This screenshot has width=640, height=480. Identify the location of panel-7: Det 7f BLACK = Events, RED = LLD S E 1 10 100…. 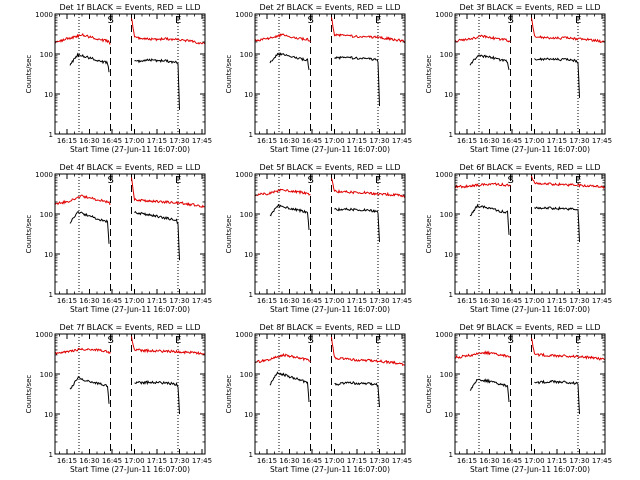
(118, 398).